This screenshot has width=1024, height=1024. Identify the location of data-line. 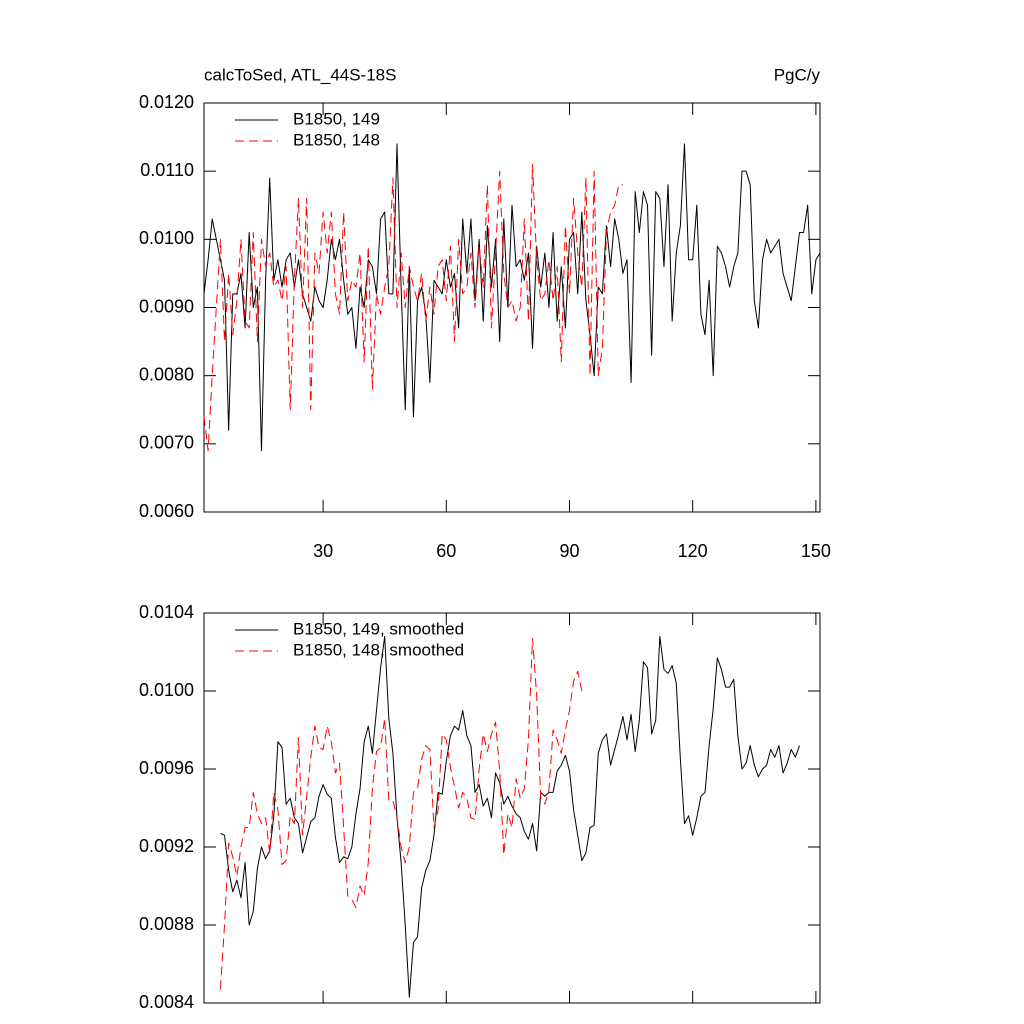
(401, 813).